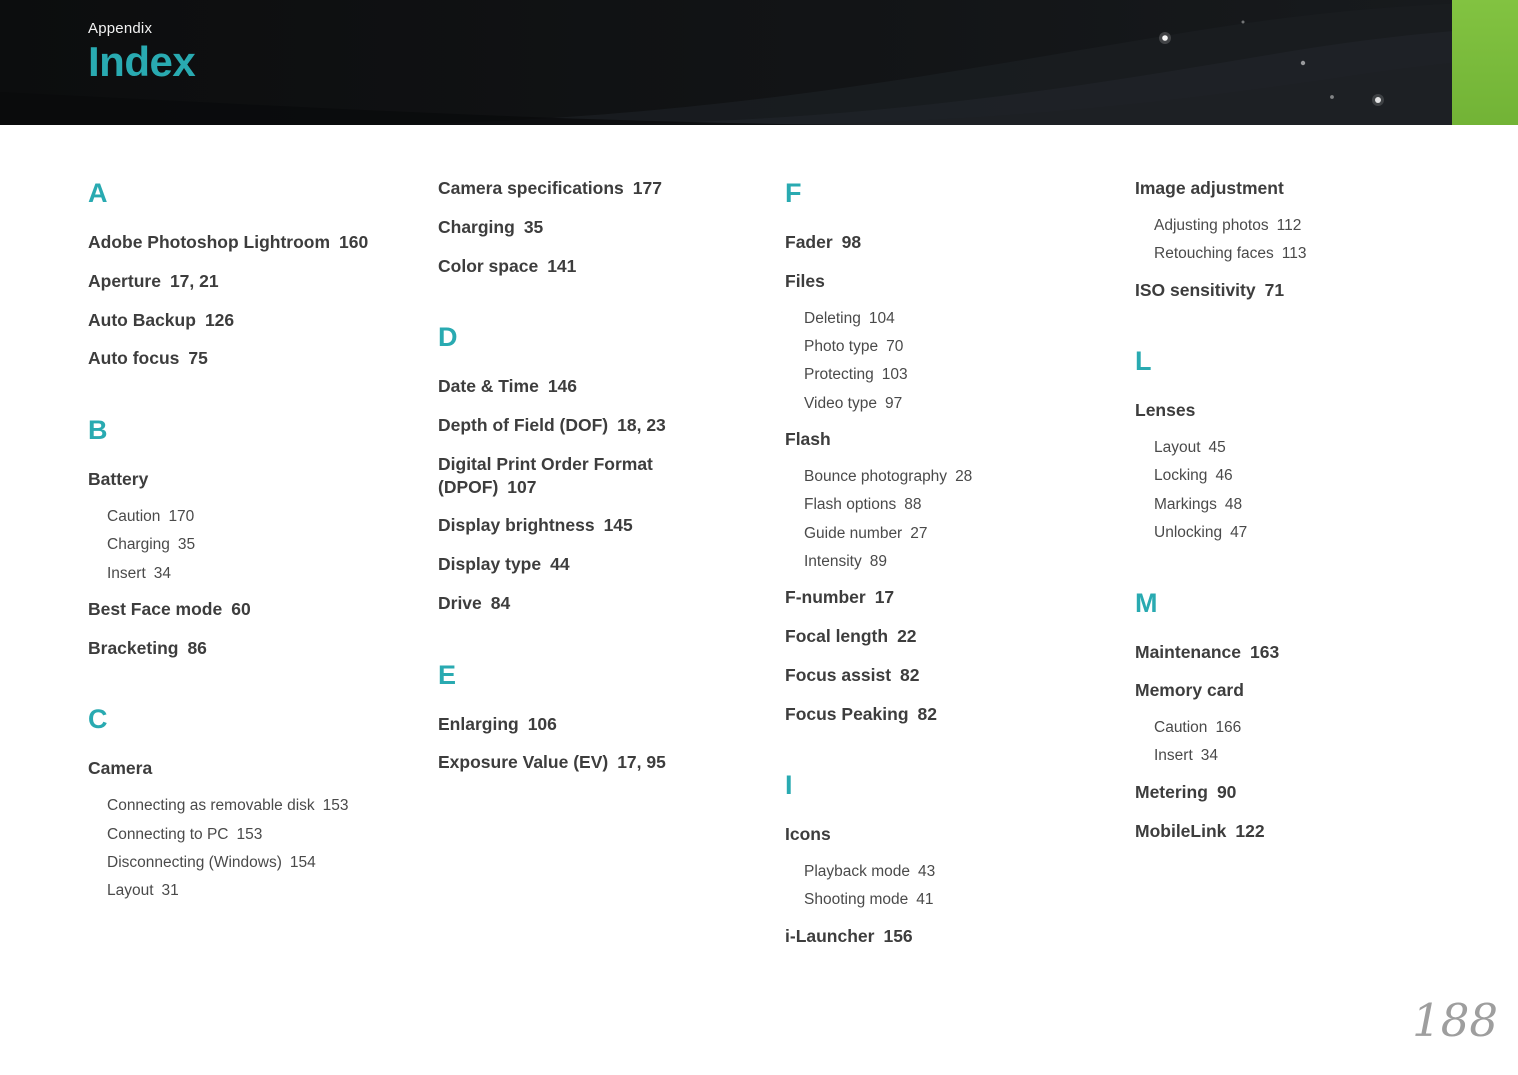 The image size is (1518, 1075). What do you see at coordinates (142, 319) in the screenshot?
I see `entry-label: Auto Backup` at bounding box center [142, 319].